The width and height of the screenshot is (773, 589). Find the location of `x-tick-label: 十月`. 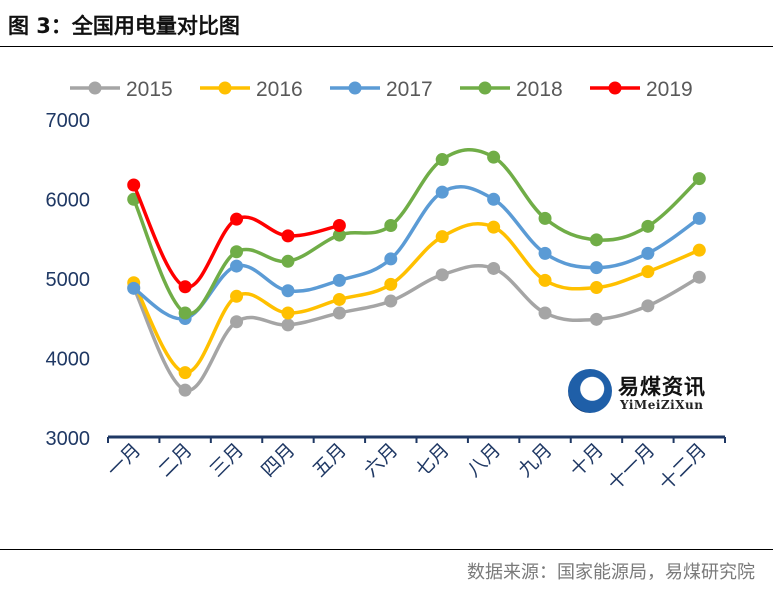

x-tick-label: 十月 is located at coordinates (587, 460).